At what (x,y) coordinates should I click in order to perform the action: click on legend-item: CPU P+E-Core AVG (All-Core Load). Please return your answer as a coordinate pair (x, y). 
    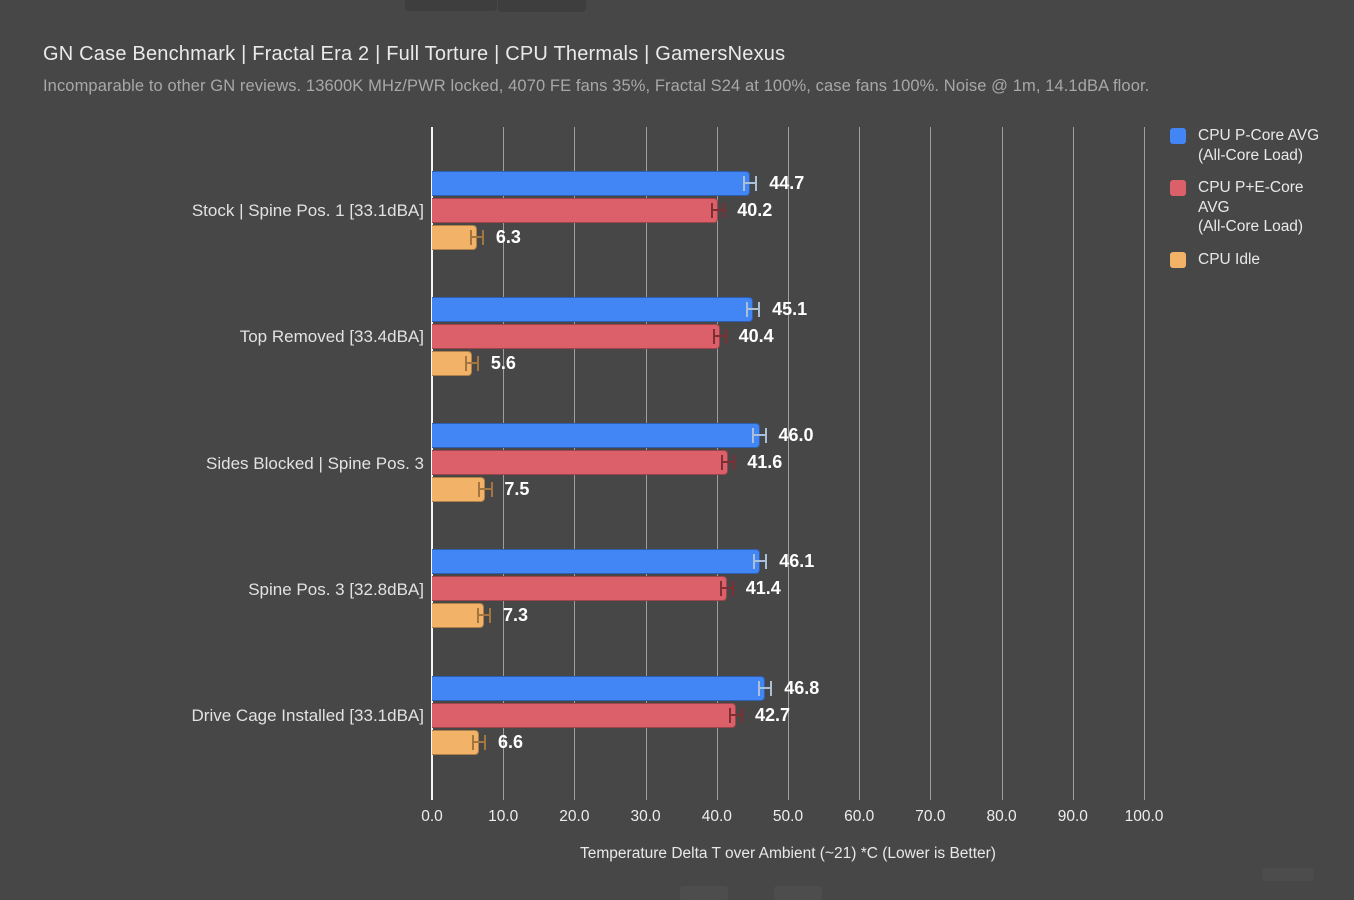
    Looking at the image, I should click on (1257, 207).